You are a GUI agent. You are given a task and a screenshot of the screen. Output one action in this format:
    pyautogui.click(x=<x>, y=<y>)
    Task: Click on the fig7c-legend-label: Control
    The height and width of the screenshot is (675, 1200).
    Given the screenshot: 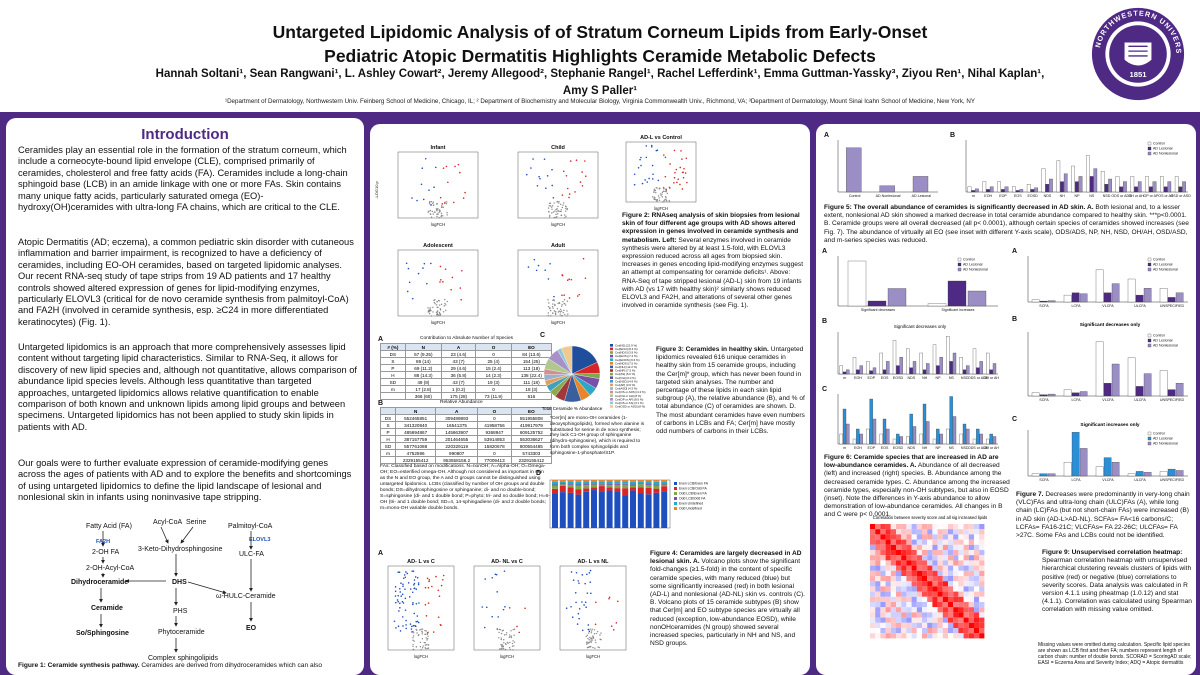 What is the action you would take?
    pyautogui.click(x=1159, y=434)
    